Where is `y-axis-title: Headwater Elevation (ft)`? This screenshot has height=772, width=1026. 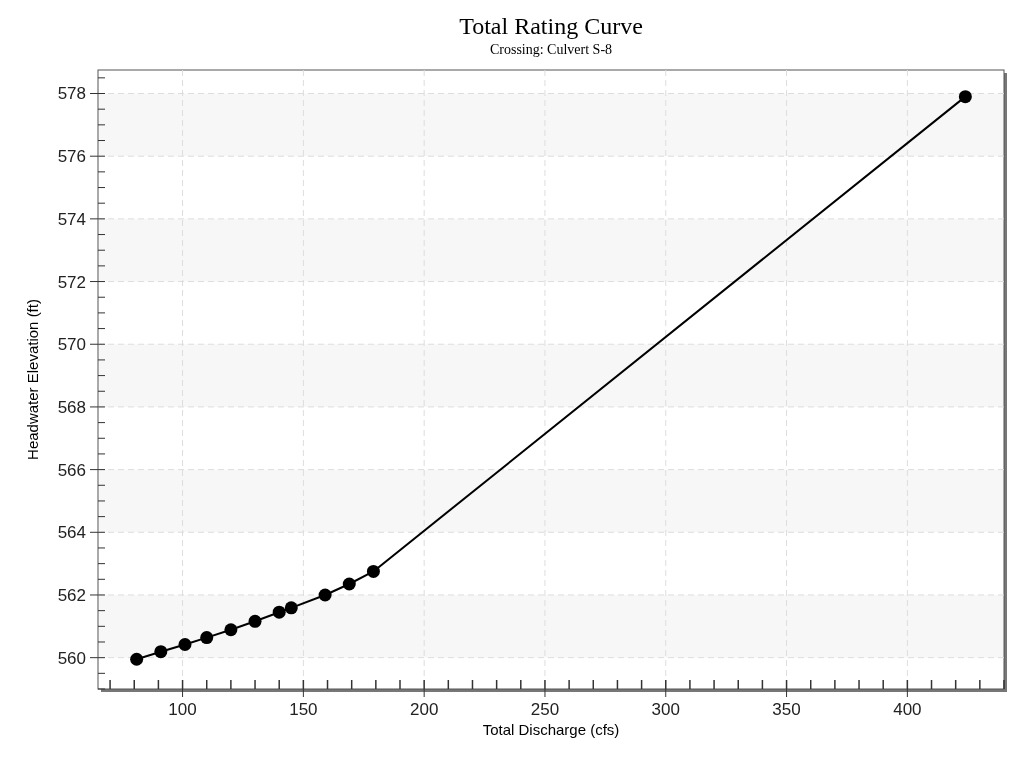 y-axis-title: Headwater Elevation (ft) is located at coordinates (32, 379).